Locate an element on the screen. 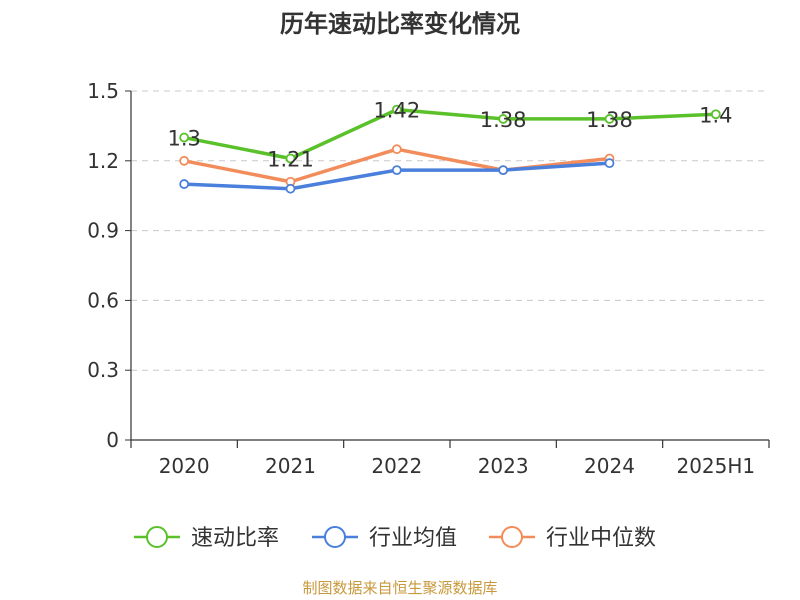 This screenshot has height=600, width=800. data-label: 1.4 is located at coordinates (715, 115).